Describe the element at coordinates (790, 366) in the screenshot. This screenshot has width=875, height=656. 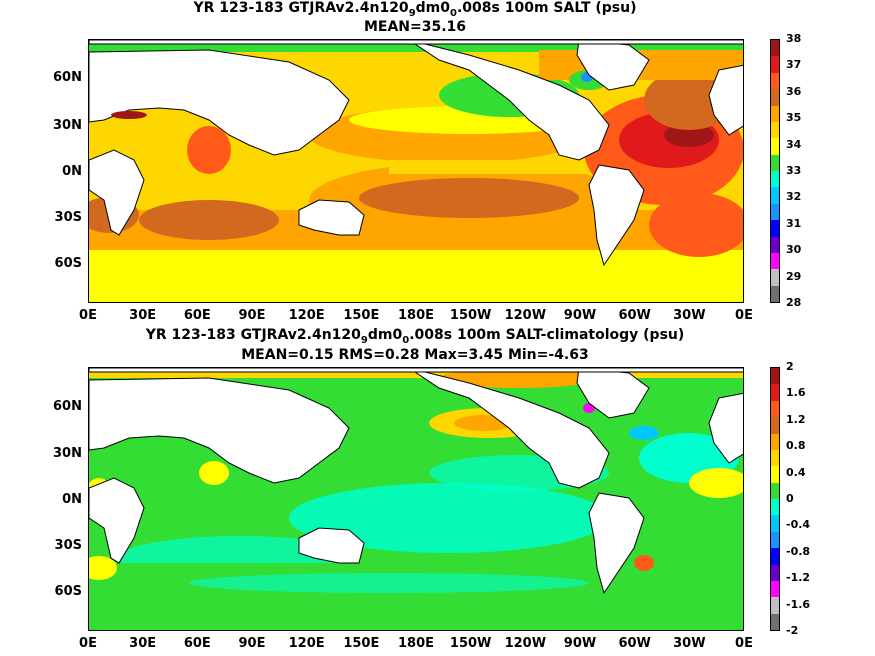
I see `colorbar-label: 2` at that location.